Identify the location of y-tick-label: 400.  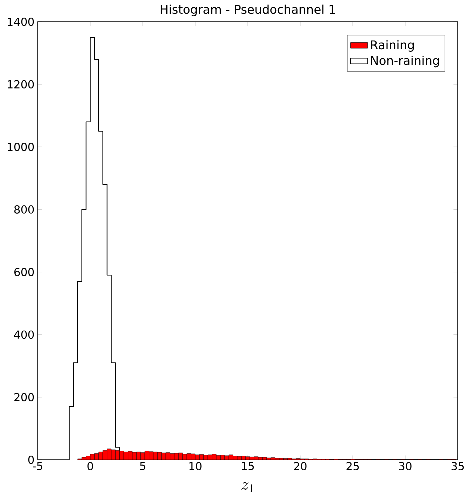
(24, 335).